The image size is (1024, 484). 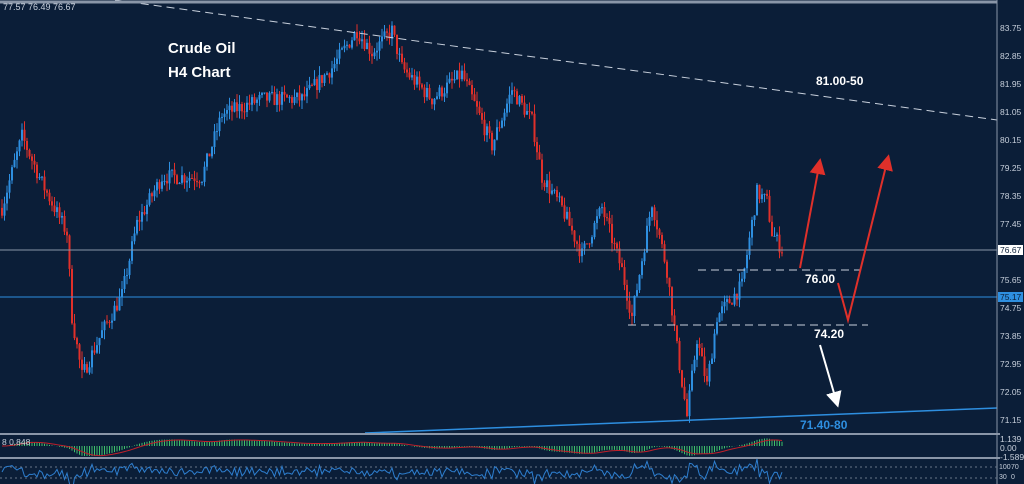 What do you see at coordinates (1011, 336) in the screenshot?
I see `price-tick-label: 73.85` at bounding box center [1011, 336].